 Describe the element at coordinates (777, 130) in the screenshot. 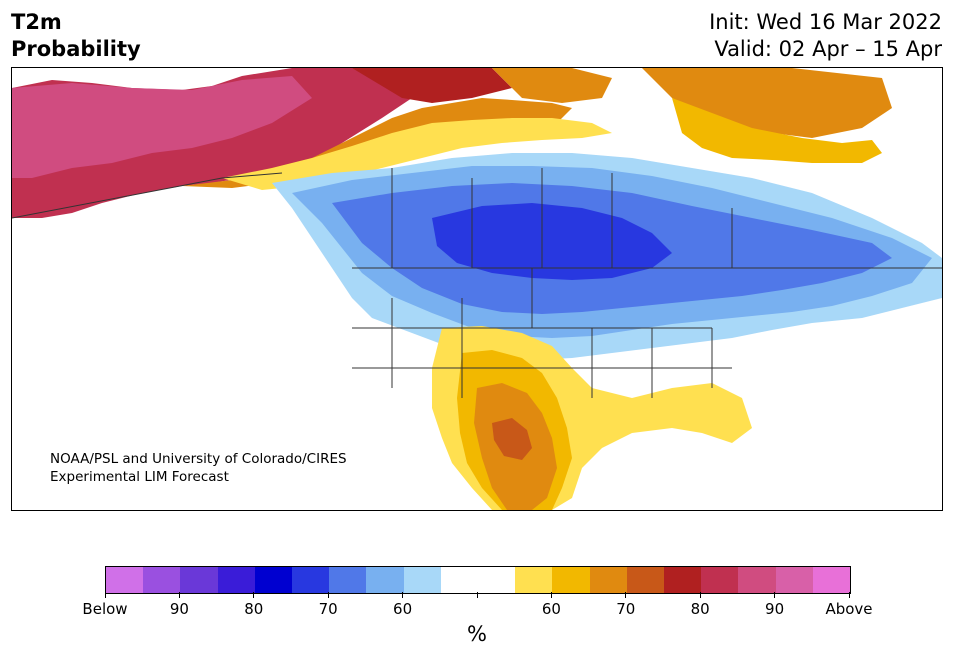

I see `nunavut-yellow` at that location.